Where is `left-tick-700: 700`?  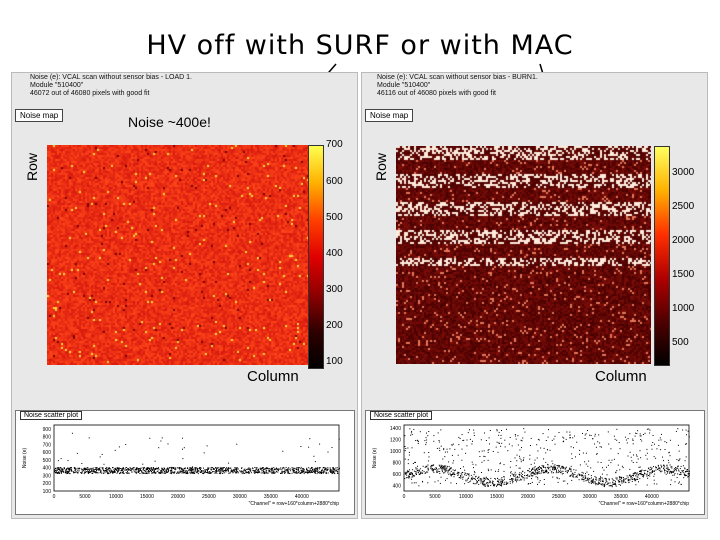 left-tick-700: 700 is located at coordinates (334, 144).